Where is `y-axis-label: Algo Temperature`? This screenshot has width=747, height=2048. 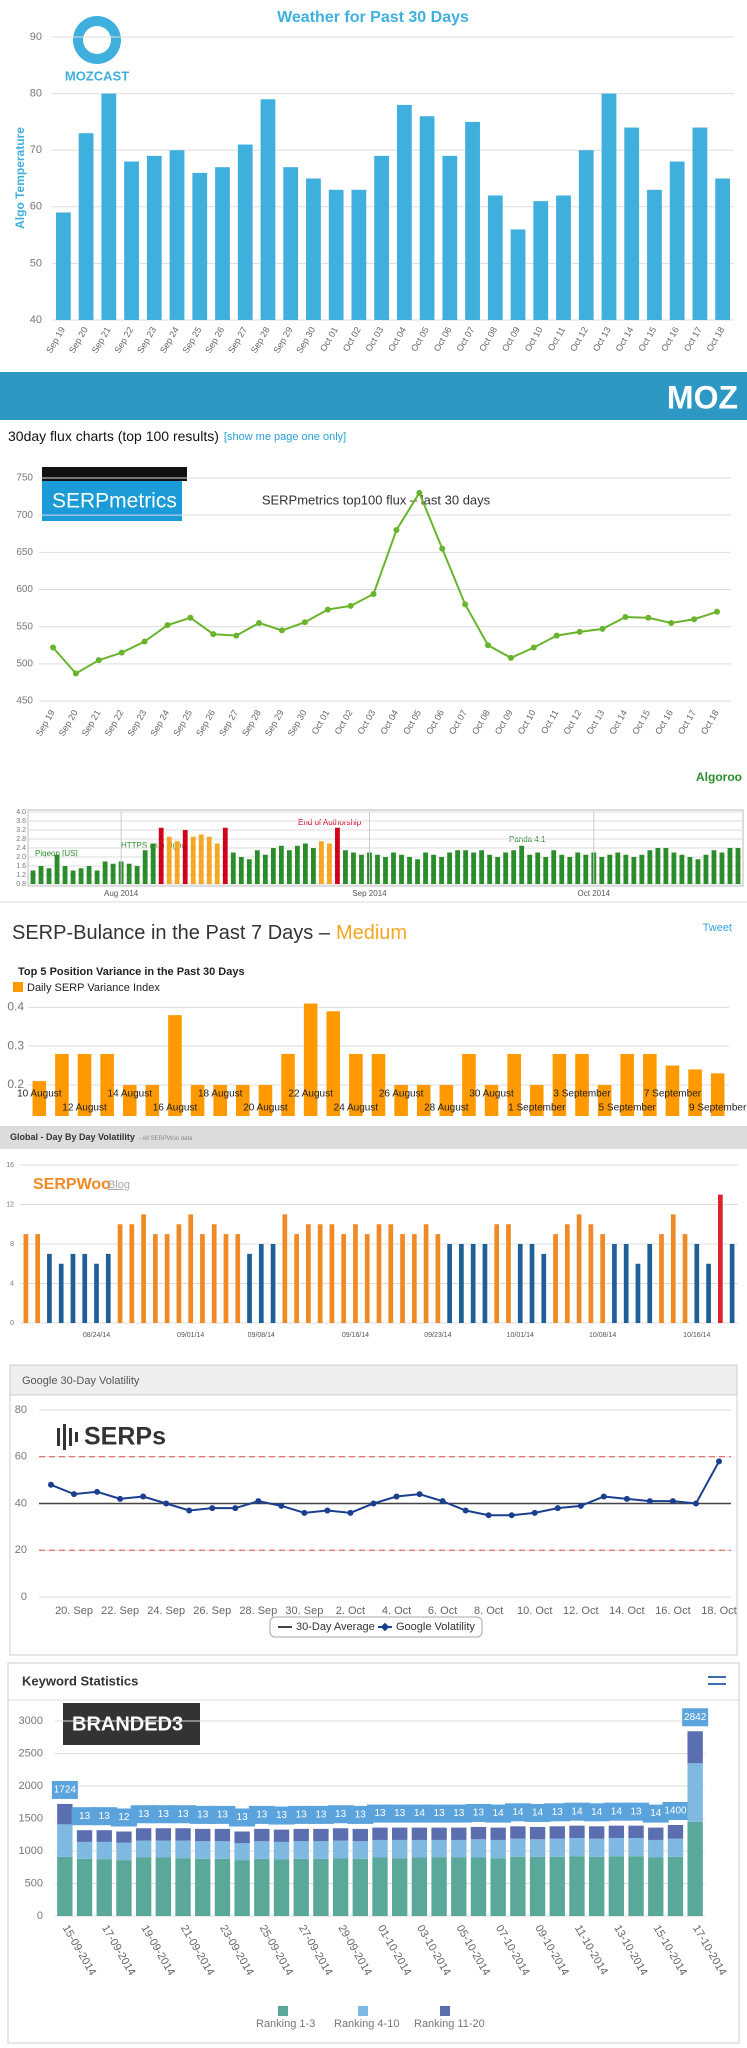 y-axis-label: Algo Temperature is located at coordinates (20, 178).